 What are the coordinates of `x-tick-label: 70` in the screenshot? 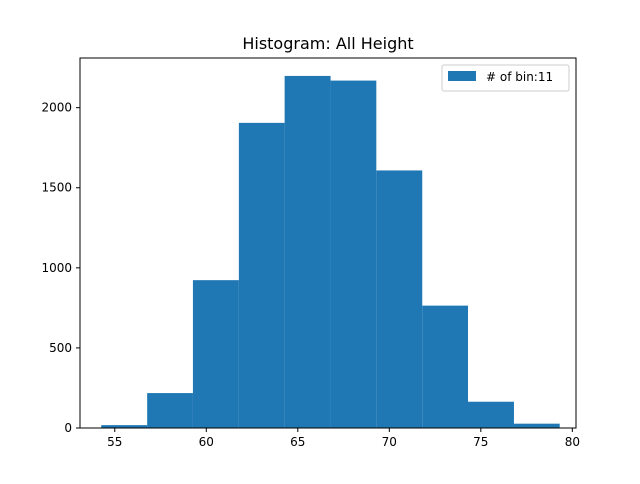 It's located at (389, 442).